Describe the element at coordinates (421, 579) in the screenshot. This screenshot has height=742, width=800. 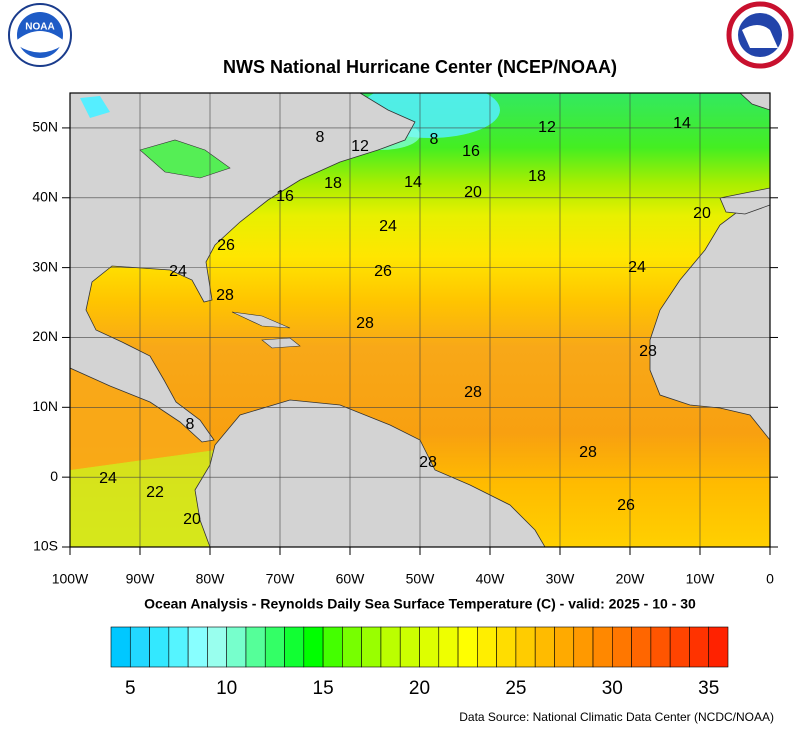
I see `x-tick-label: 50W` at that location.